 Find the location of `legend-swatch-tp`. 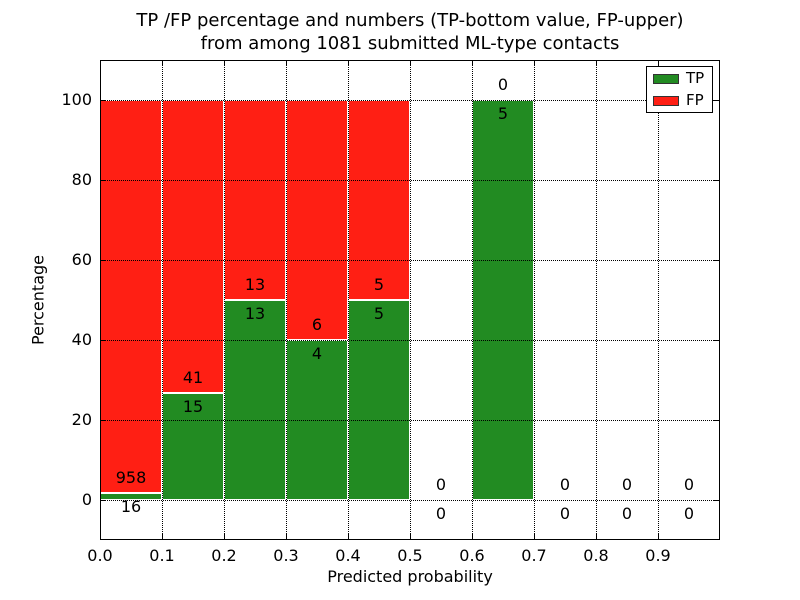

legend-swatch-tp is located at coordinates (666, 78).